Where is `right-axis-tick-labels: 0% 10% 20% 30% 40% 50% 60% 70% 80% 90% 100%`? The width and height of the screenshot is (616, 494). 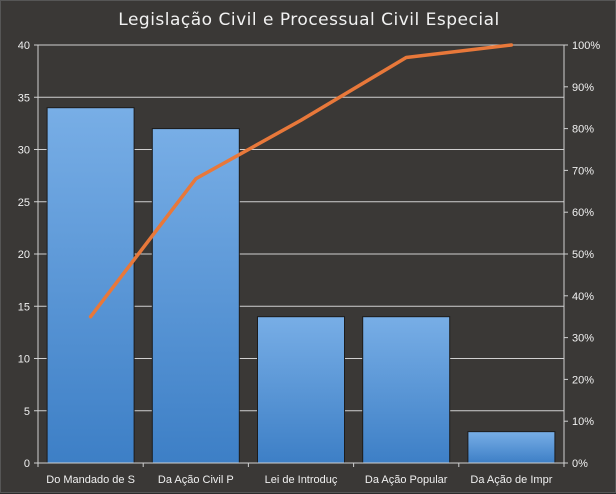 right-axis-tick-labels: 0% 10% 20% 30% 40% 50% 60% 70% 80% 90% 100% is located at coordinates (586, 255).